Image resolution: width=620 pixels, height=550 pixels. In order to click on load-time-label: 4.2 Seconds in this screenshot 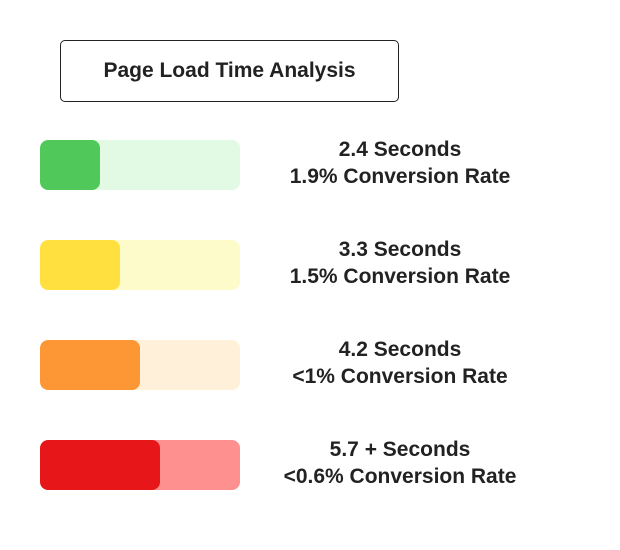, I will do `click(400, 349)`.